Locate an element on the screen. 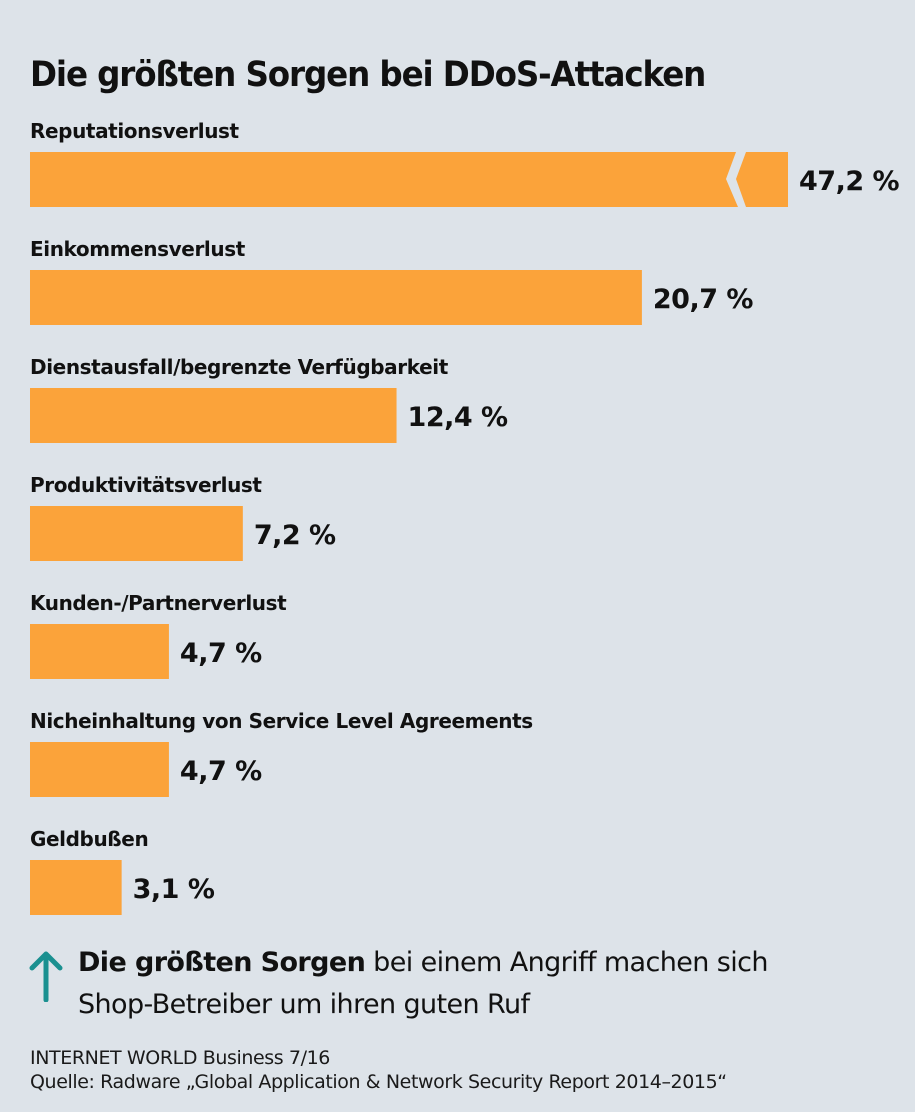 This screenshot has width=915, height=1112. category-label: Produktivitätsverlust is located at coordinates (146, 485).